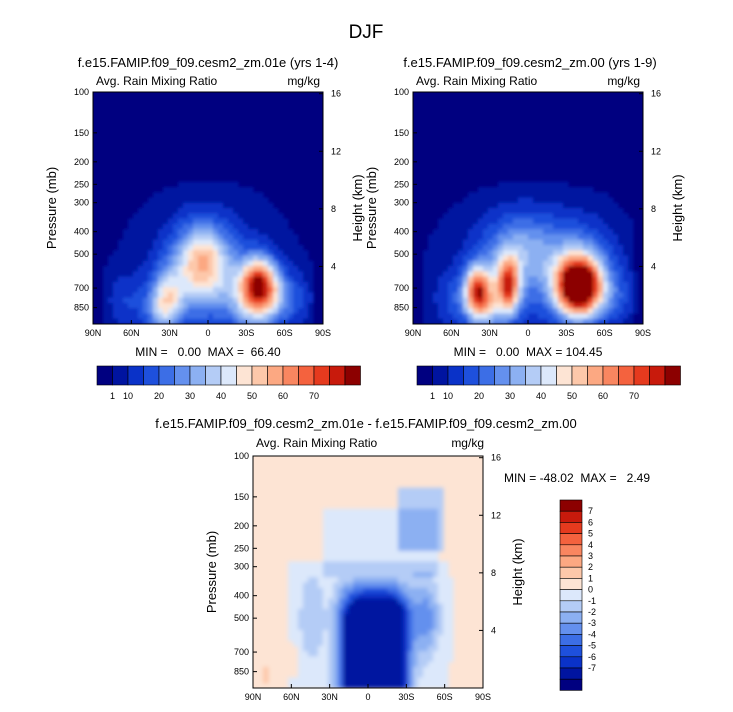 The height and width of the screenshot is (712, 733). Describe the element at coordinates (592, 601) in the screenshot. I see `colorbar-label: -1` at that location.